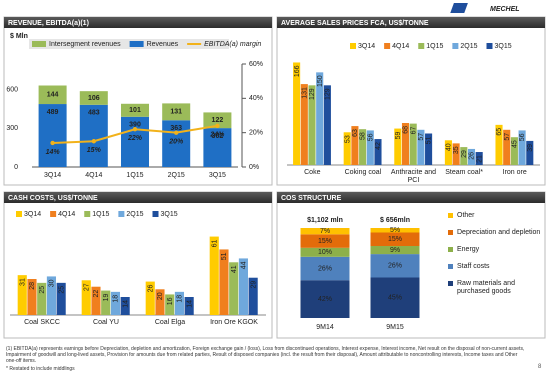 The image size is (550, 375). I want to click on value-label: 67, so click(413, 131).